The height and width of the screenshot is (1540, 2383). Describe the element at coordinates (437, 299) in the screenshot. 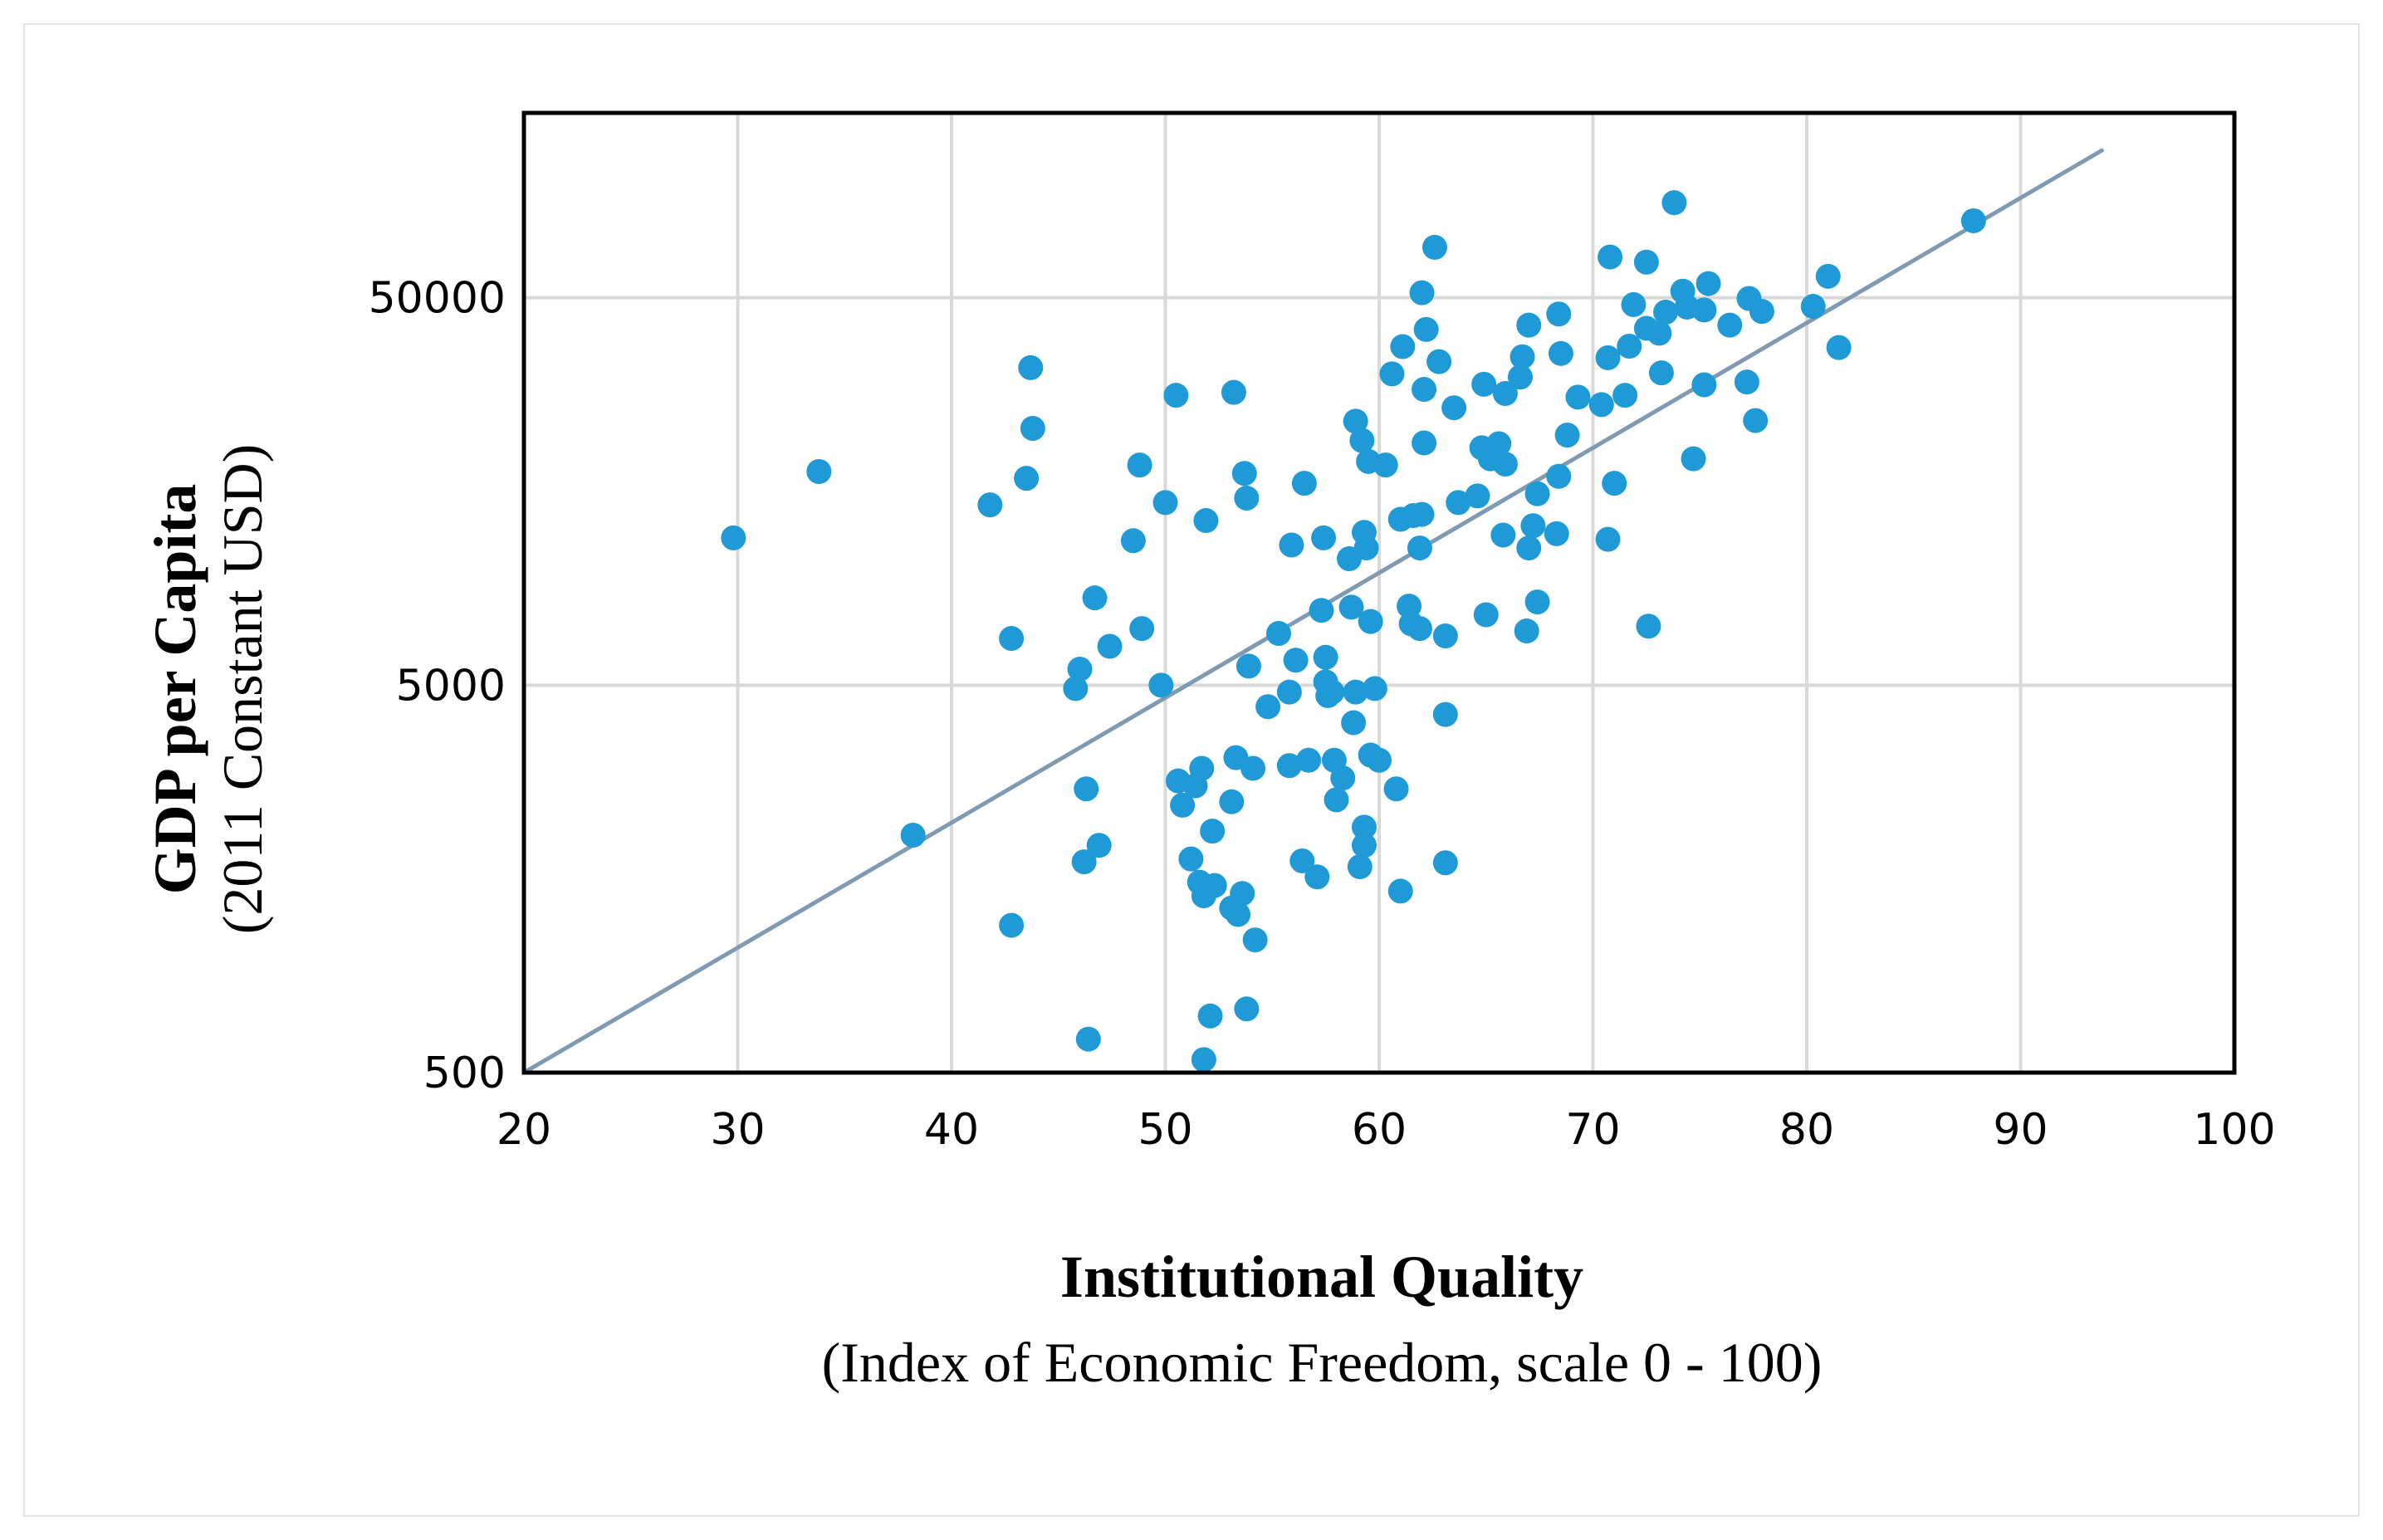

I see `y-tick-label-50000: 50000` at that location.